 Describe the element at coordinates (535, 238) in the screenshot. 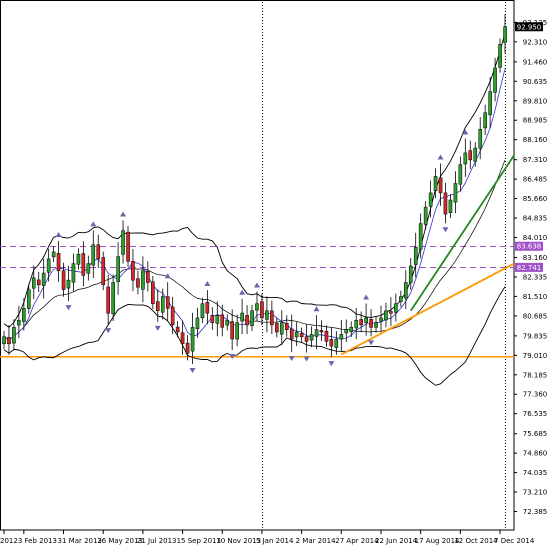

I see `y-tick-label-11: 84.010` at that location.